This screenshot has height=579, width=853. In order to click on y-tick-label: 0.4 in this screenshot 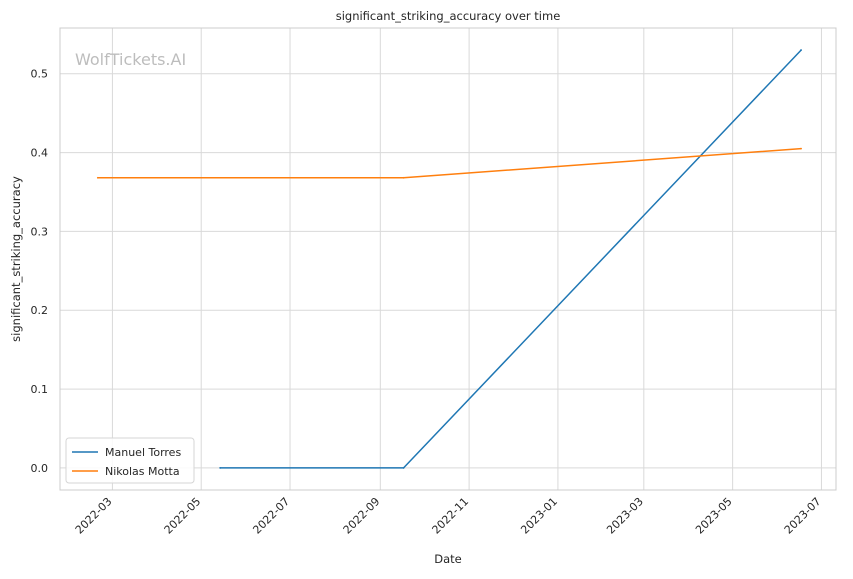, I will do `click(40, 153)`.